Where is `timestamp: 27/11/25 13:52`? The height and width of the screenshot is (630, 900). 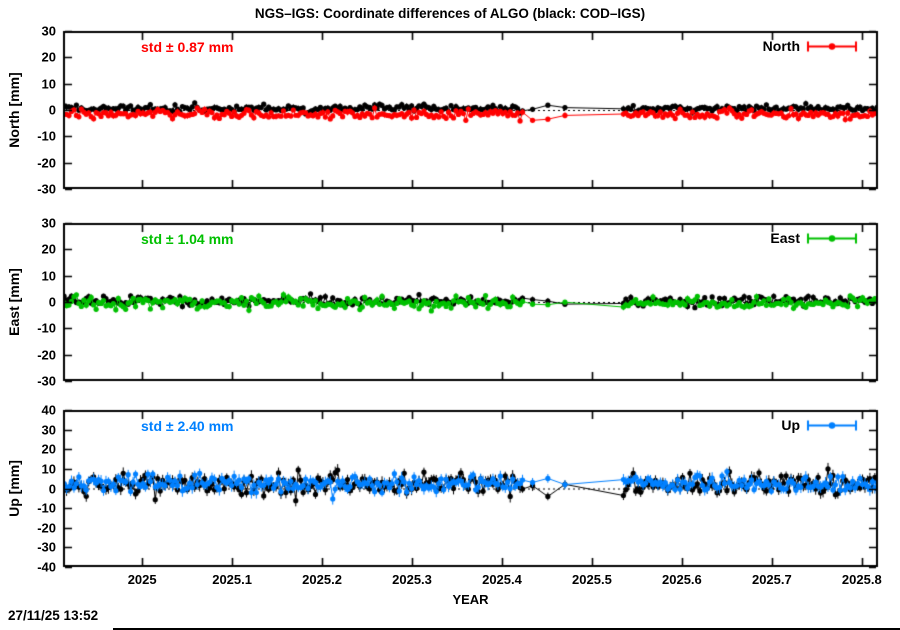
timestamp: 27/11/25 13:52 is located at coordinates (53, 615).